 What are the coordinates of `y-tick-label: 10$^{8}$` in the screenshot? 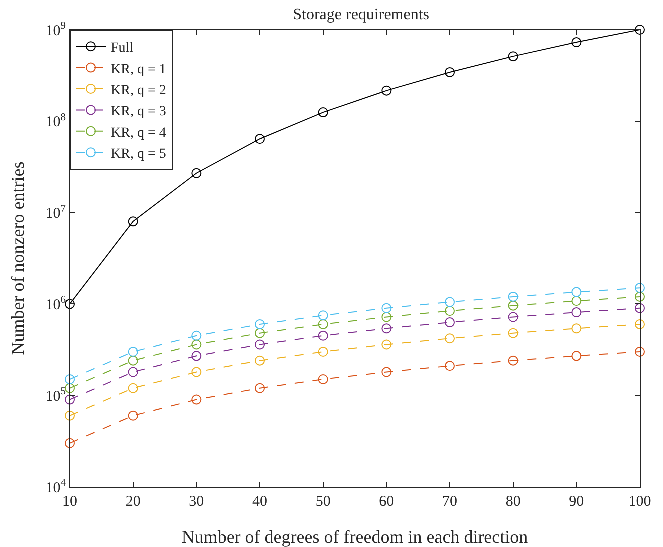 It's located at (56, 121).